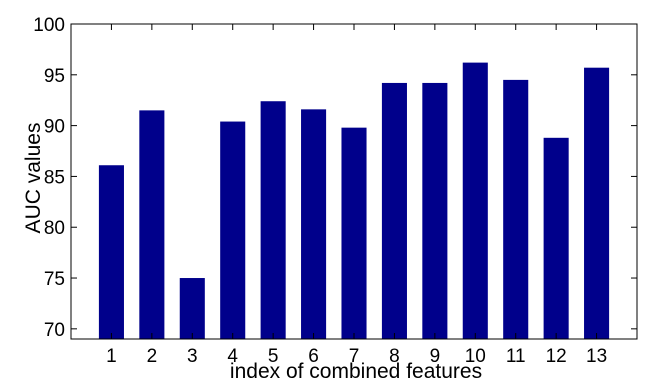 The width and height of the screenshot is (646, 388). I want to click on x-tick-label: 12, so click(556, 356).